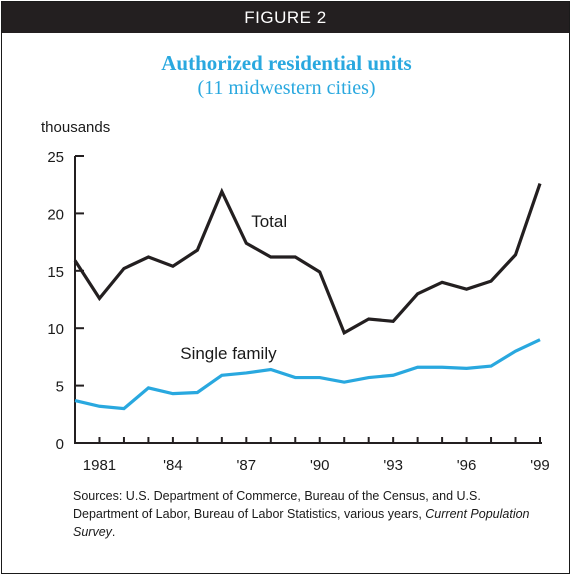  Describe the element at coordinates (228, 353) in the screenshot. I see `series-label-single-family: Single family` at that location.